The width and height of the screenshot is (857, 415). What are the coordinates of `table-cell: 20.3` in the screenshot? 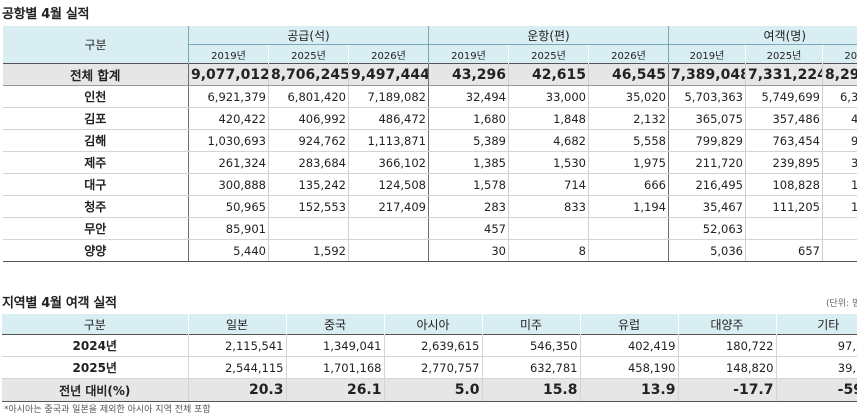 It's located at (236, 390).